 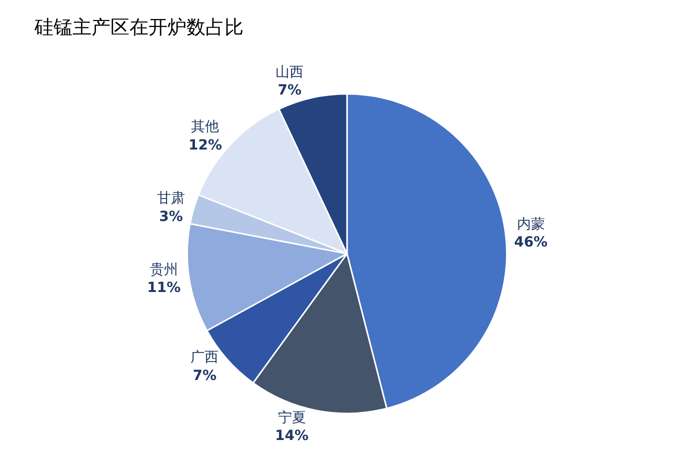 I want to click on data-label: 12%, so click(x=205, y=145).